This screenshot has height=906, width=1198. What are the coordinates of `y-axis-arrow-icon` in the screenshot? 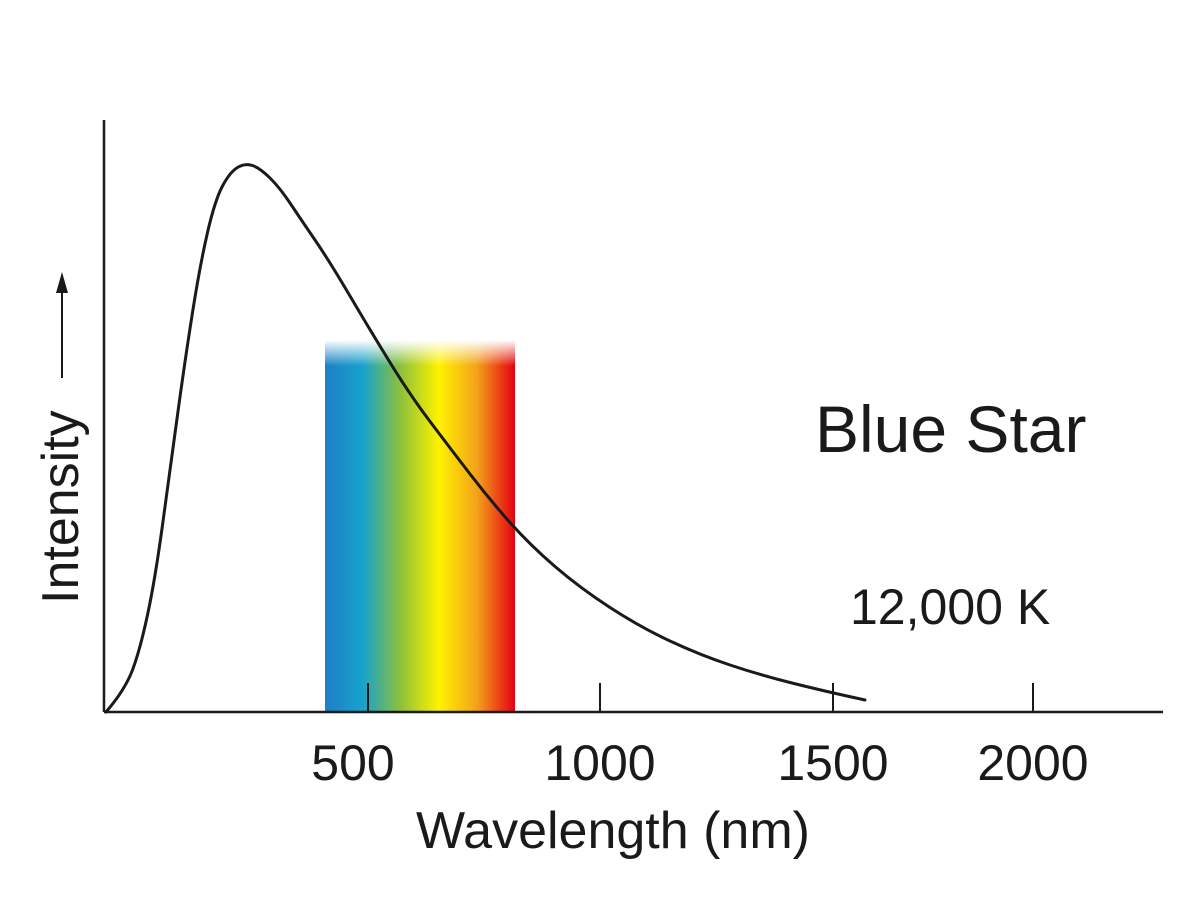 It's located at (62, 282).